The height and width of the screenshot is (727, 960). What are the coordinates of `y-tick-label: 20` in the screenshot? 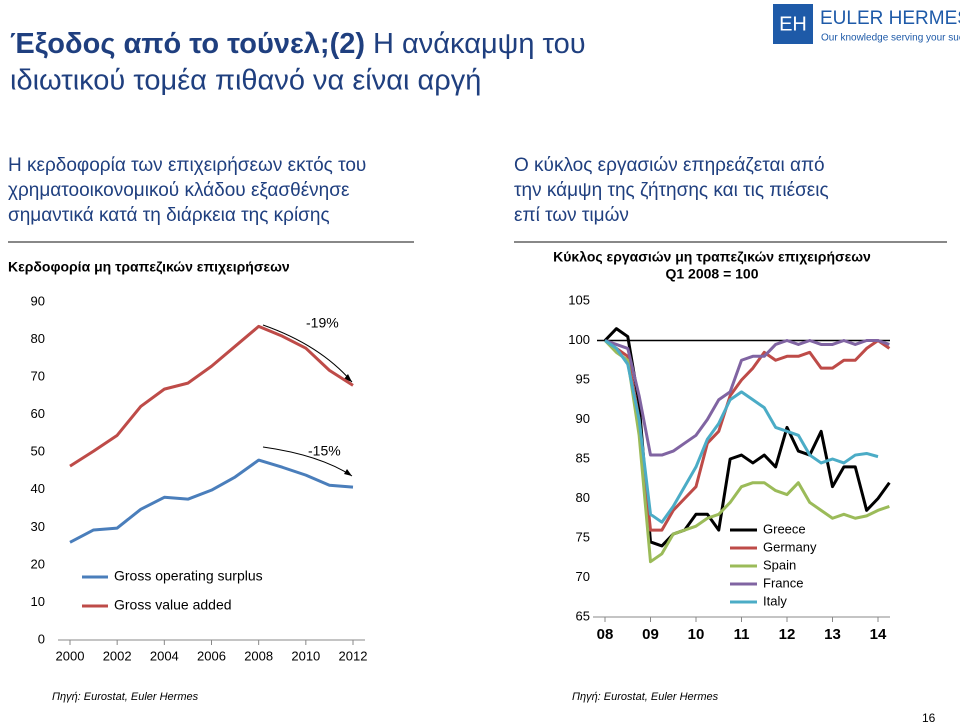 It's located at (38, 563).